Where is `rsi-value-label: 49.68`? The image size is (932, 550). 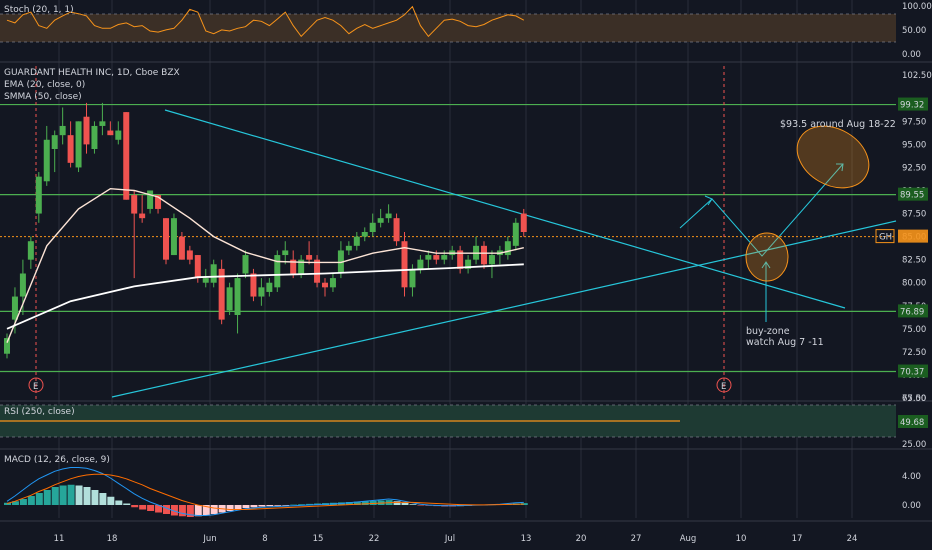 rsi-value-label: 49.68 is located at coordinates (912, 423).